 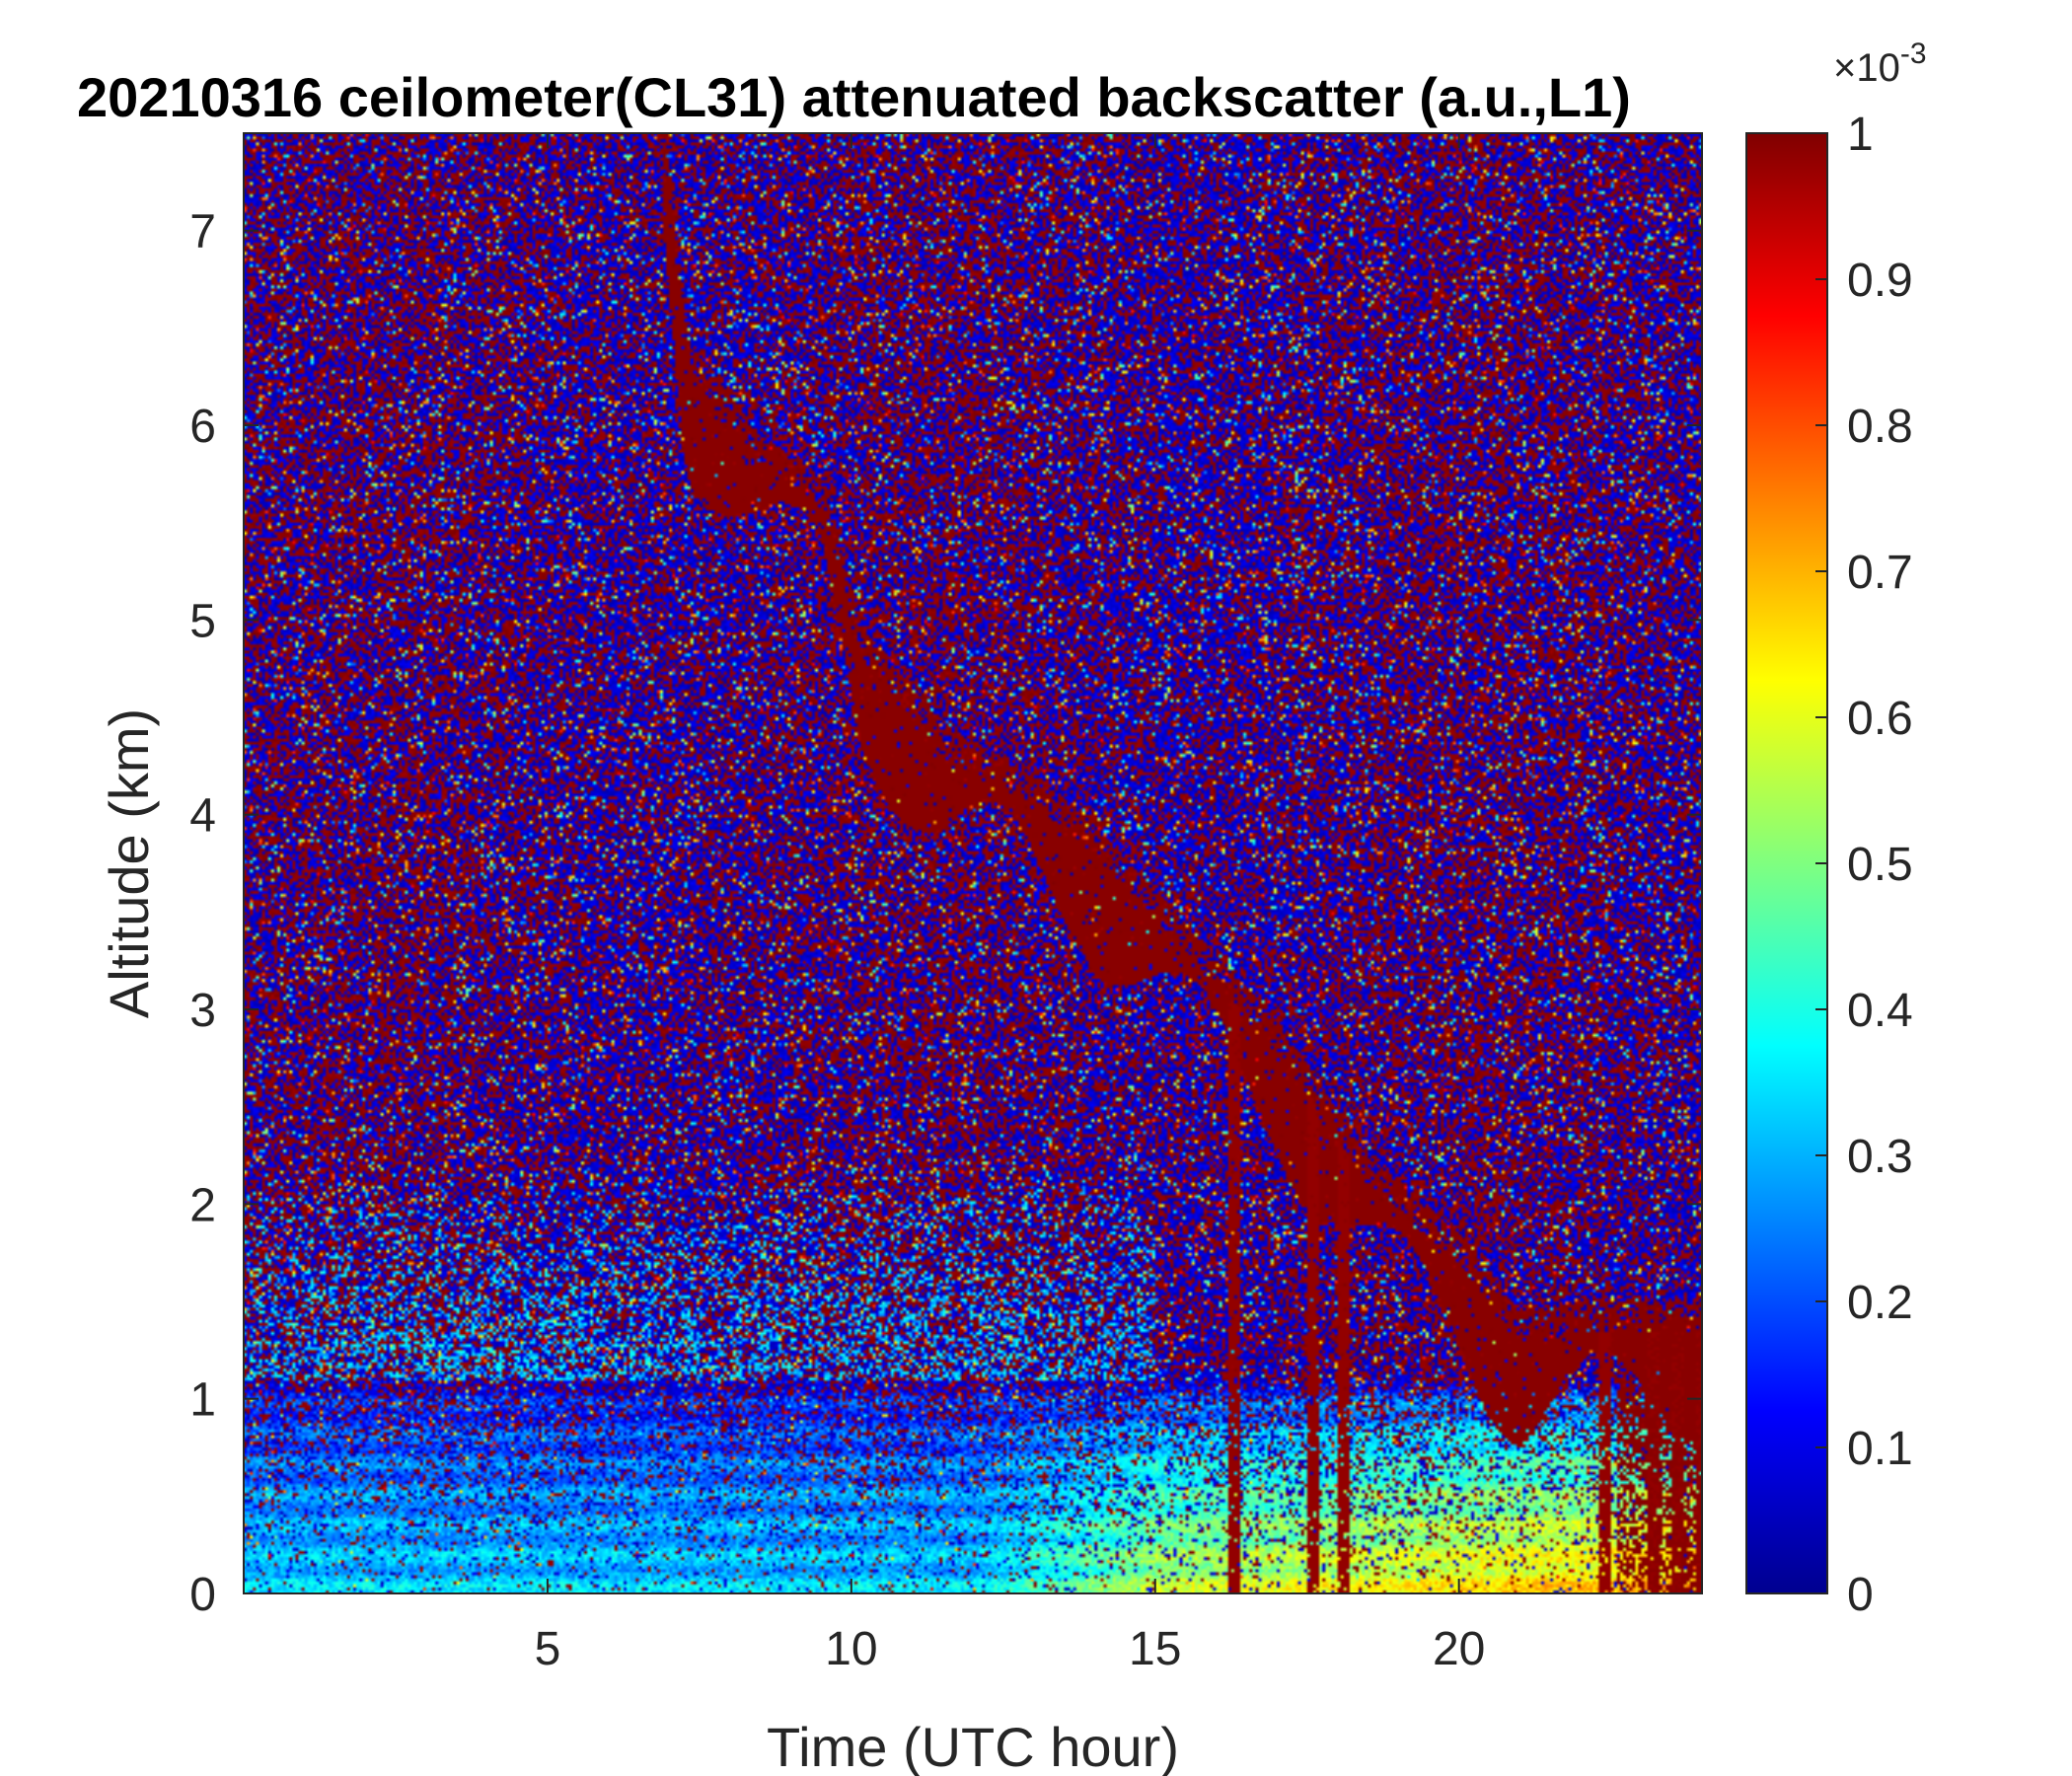 What do you see at coordinates (1880, 865) in the screenshot?
I see `colorbar-tick-label: 0.5` at bounding box center [1880, 865].